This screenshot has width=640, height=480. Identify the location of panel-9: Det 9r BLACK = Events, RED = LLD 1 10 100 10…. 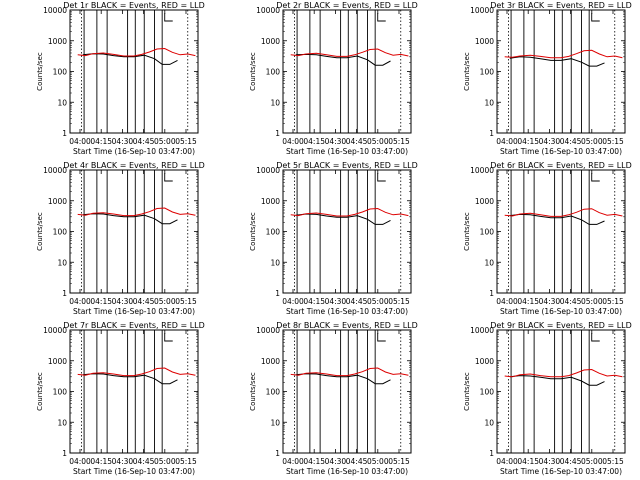
(547, 398).